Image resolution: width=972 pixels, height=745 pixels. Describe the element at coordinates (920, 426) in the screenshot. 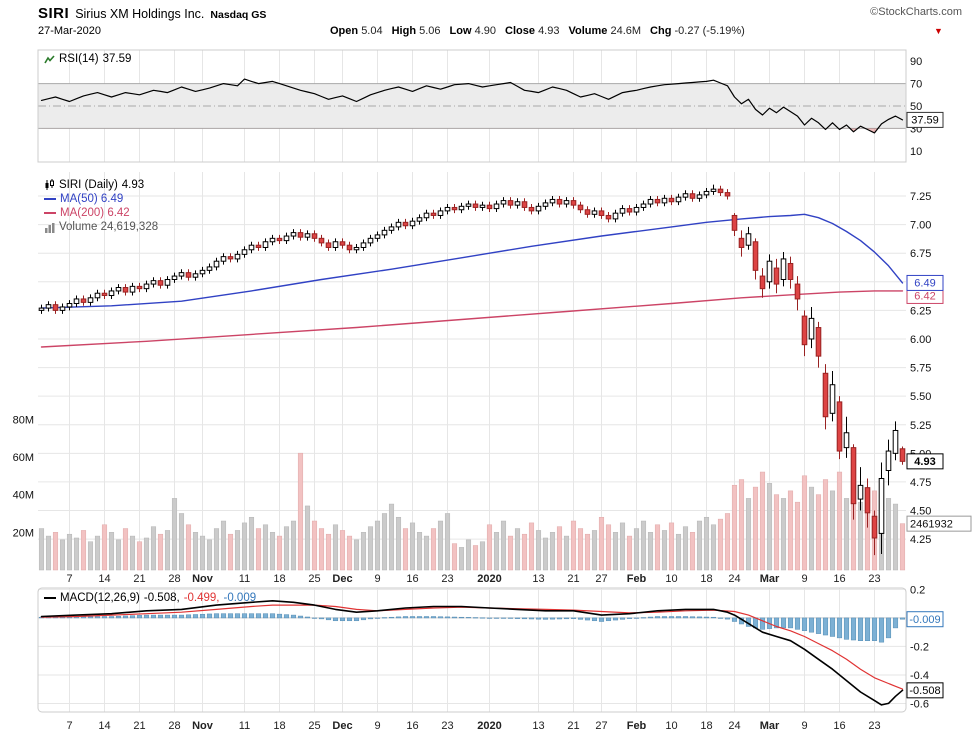

I see `svg-text: 5.25` at that location.